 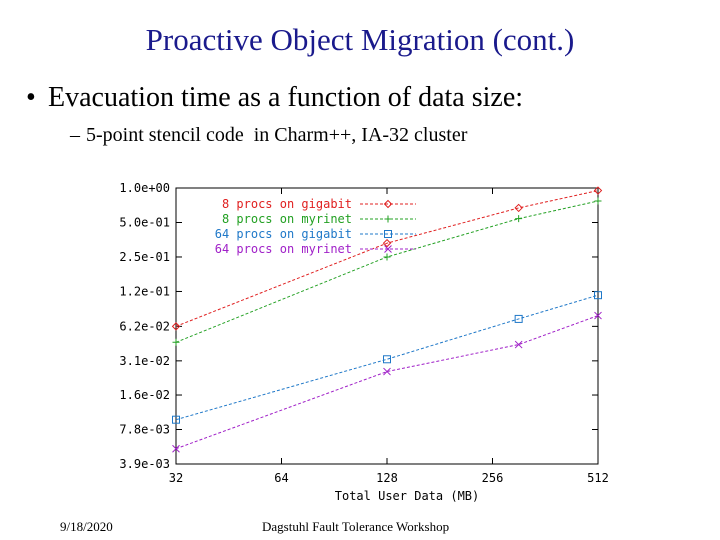 I want to click on x-tick-label: 128, so click(x=387, y=478).